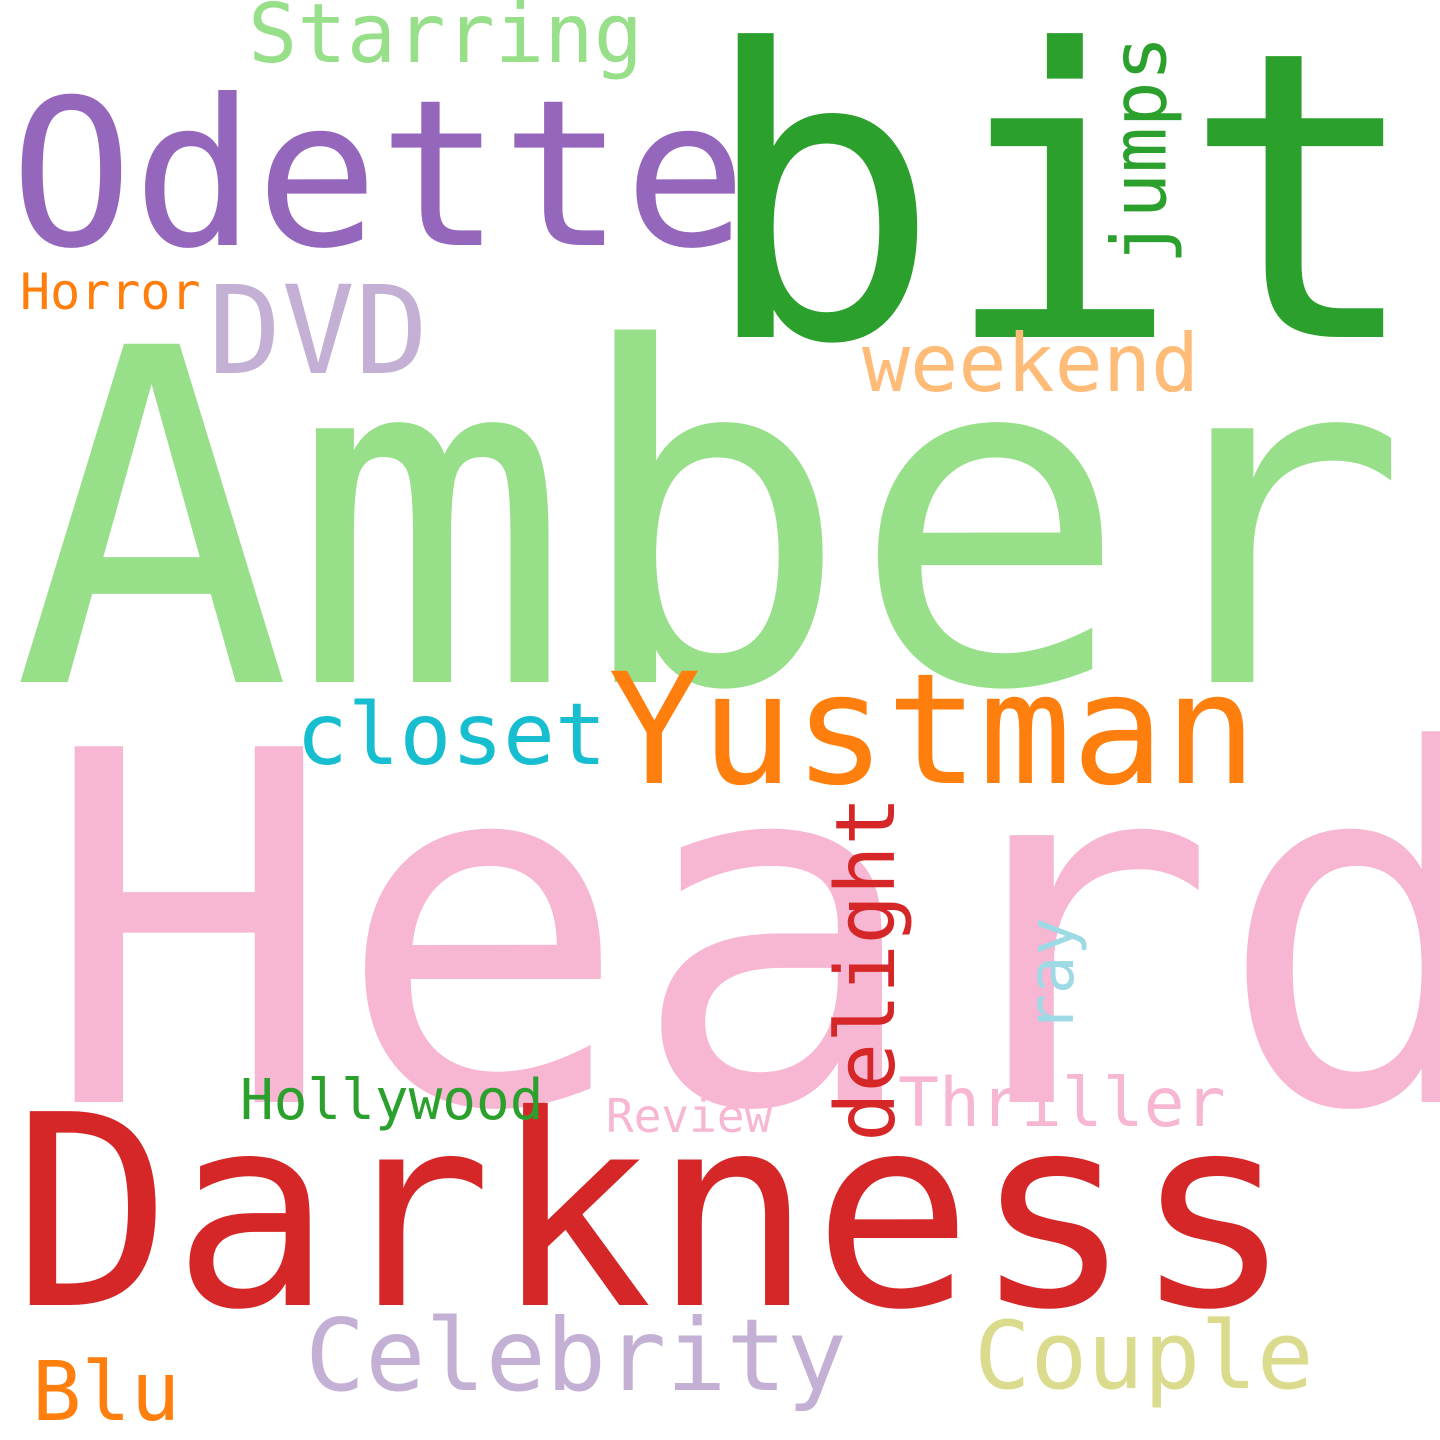 The width and height of the screenshot is (1440, 1440). Describe the element at coordinates (1062, 1103) in the screenshot. I see `word-thriller: Thriller` at that location.